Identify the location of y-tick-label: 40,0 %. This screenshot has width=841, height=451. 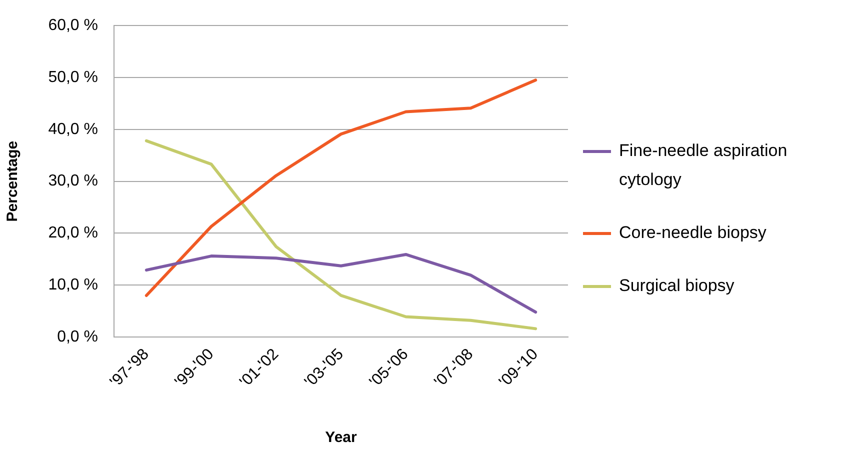
(73, 129).